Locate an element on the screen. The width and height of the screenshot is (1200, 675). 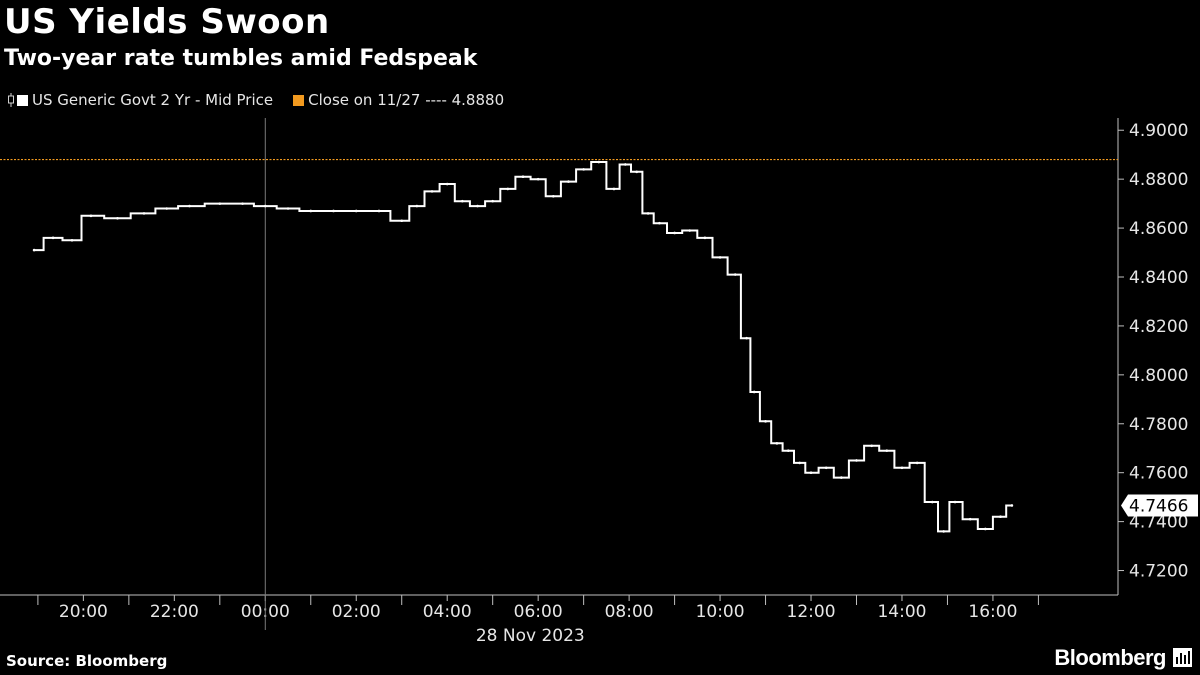
legend-item-close: Close on 11/27 ---- 4.8880 is located at coordinates (398, 100).